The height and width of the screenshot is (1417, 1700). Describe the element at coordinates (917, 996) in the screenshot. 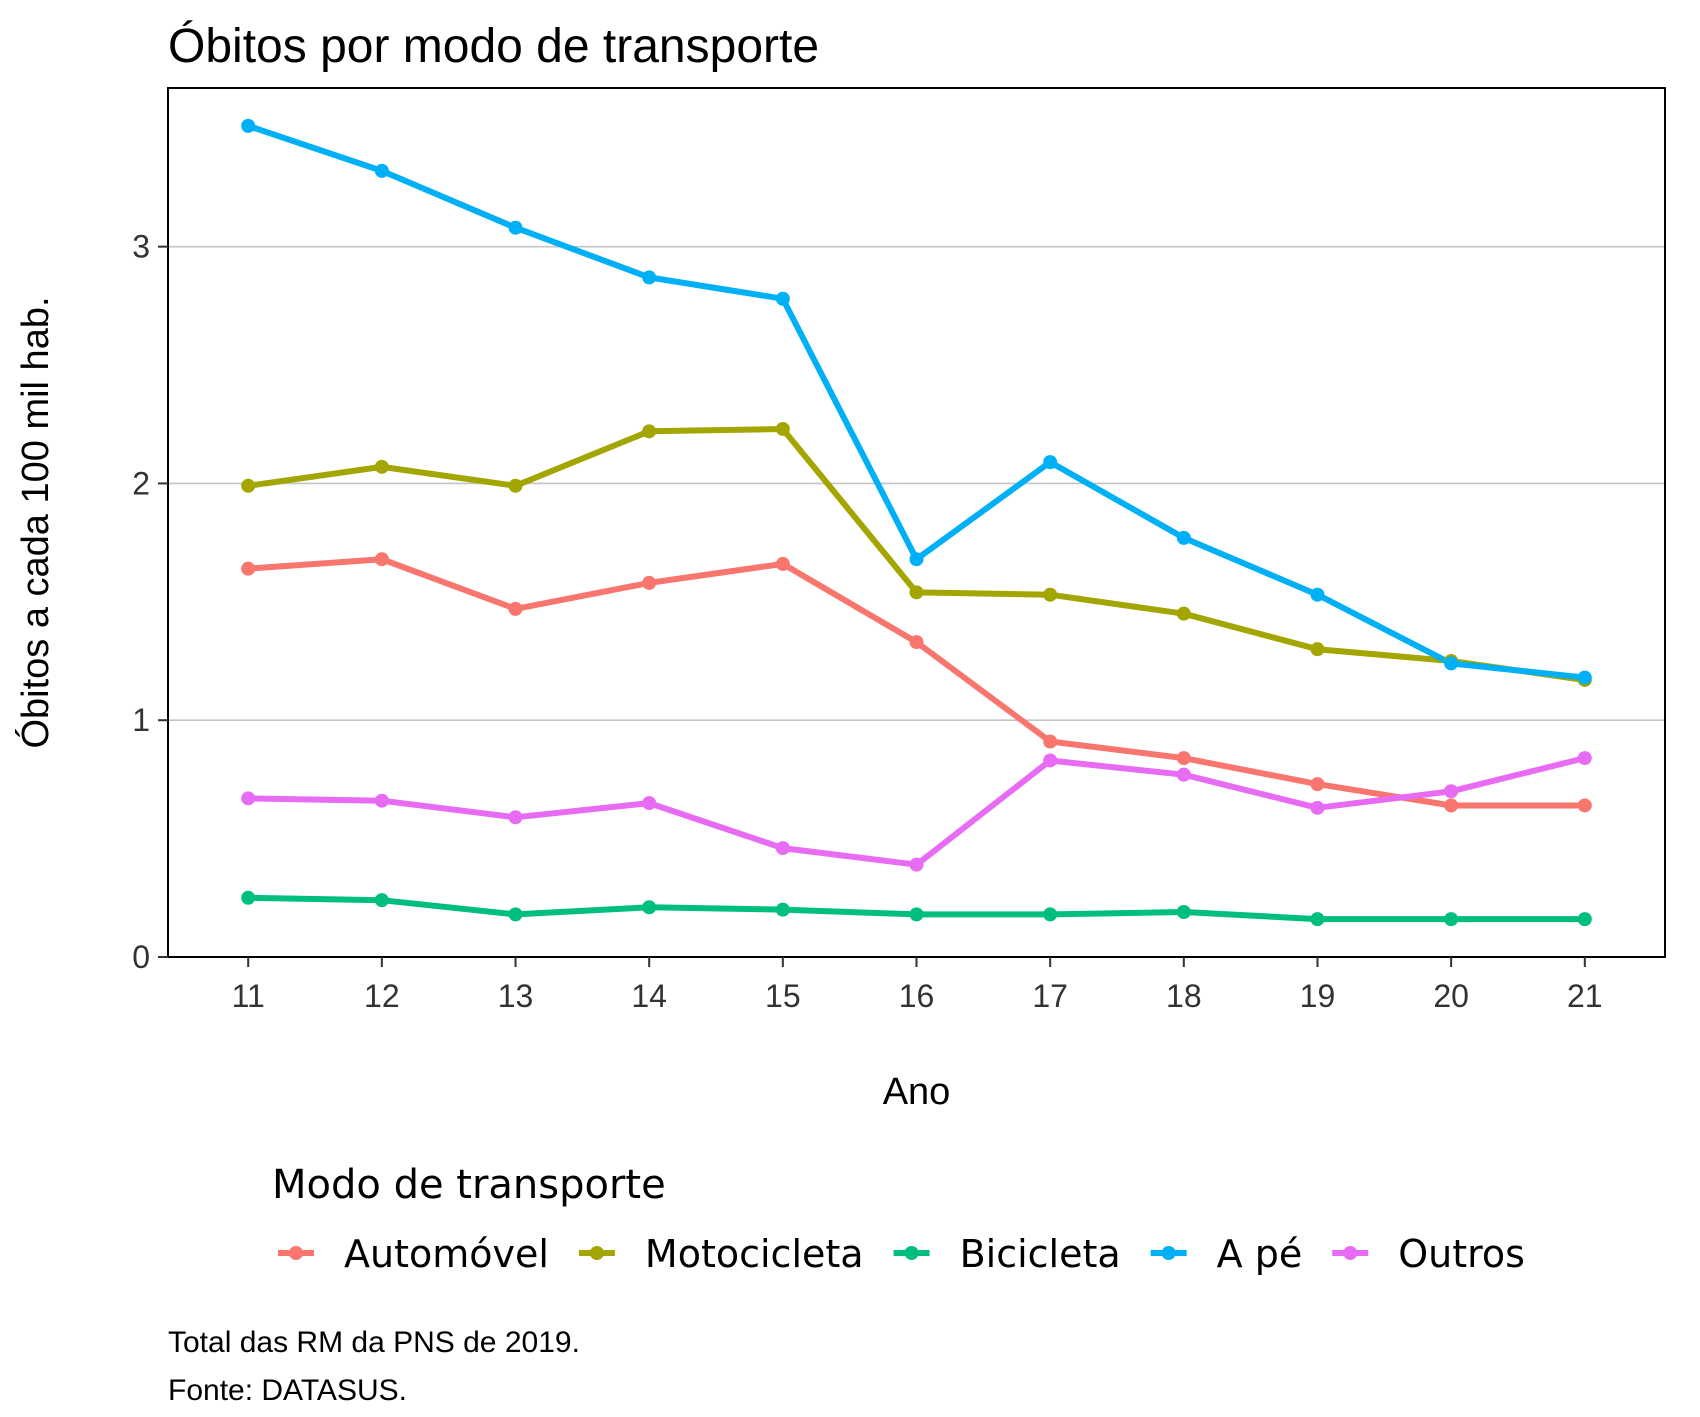

I see `x-tick-label-5: 16` at that location.